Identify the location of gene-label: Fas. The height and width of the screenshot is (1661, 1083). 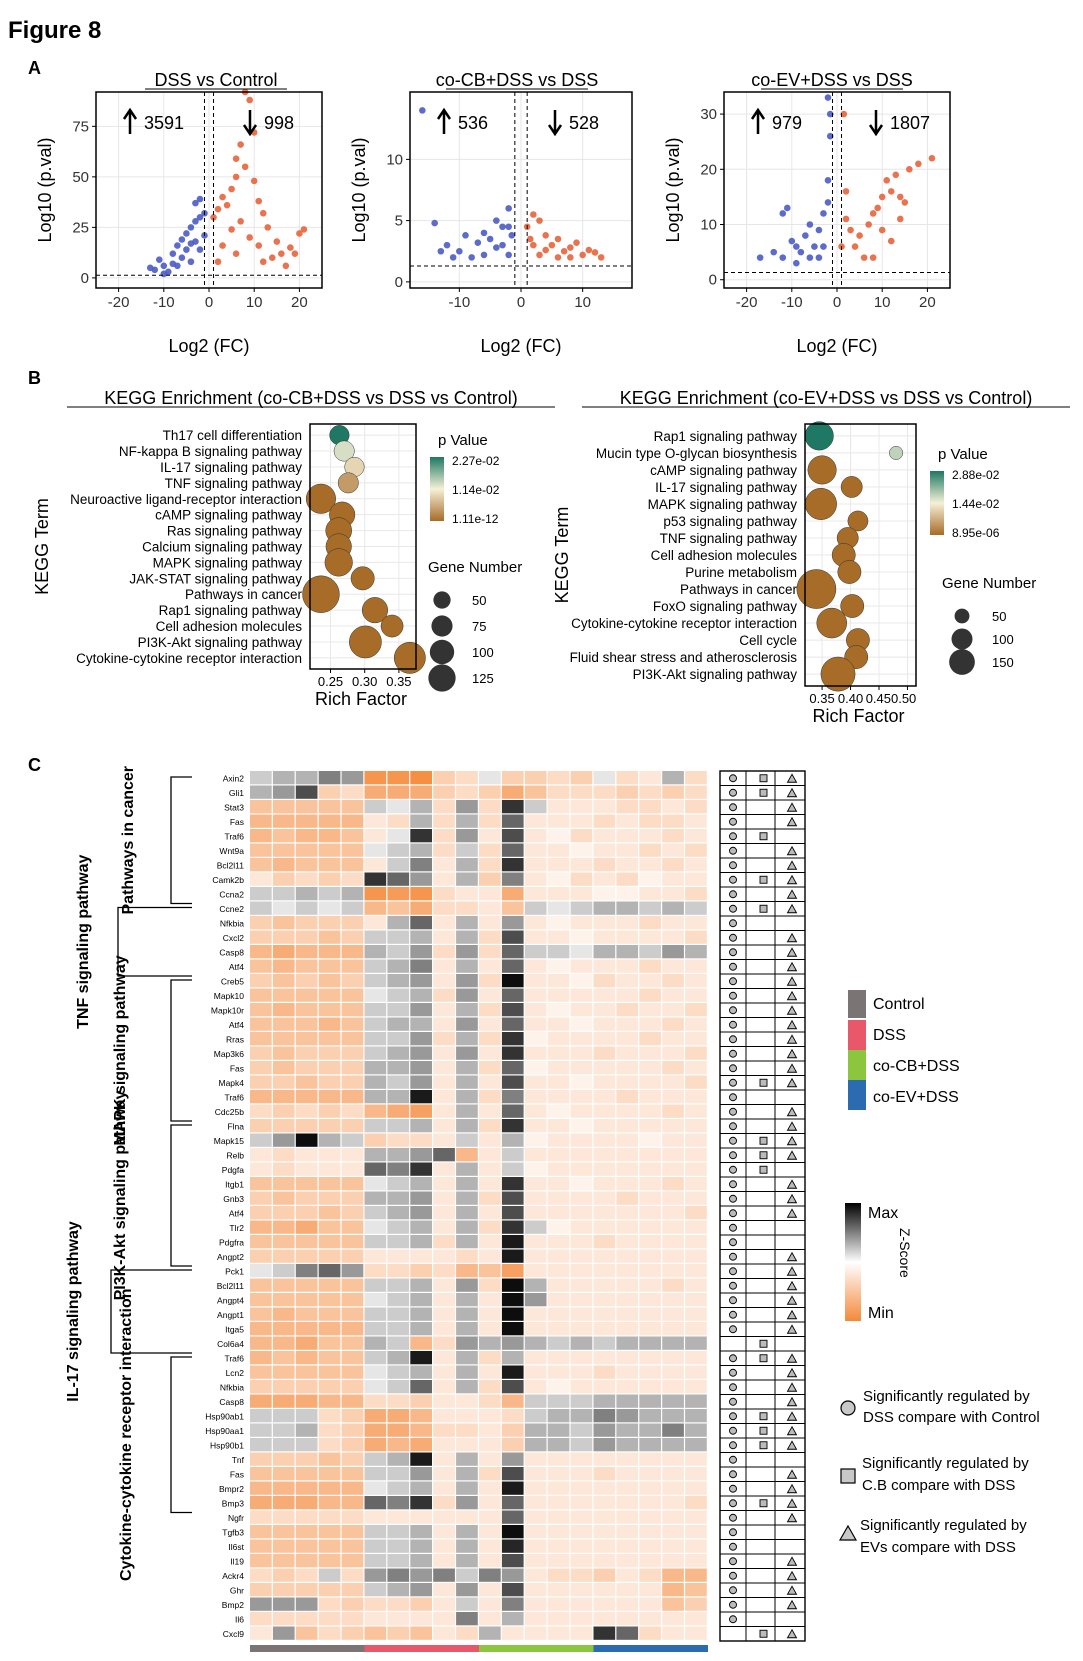
(237, 822).